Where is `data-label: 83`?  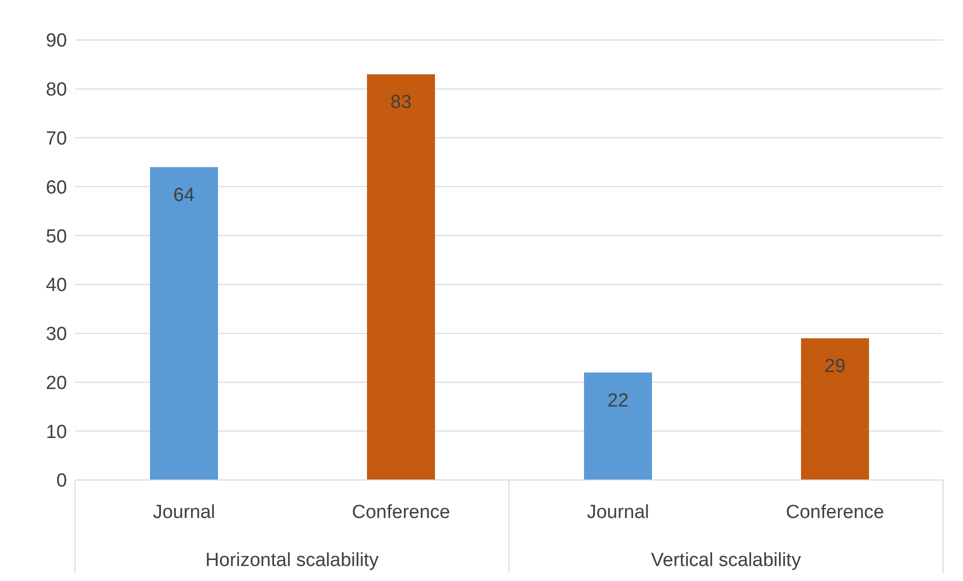 data-label: 83 is located at coordinates (401, 103).